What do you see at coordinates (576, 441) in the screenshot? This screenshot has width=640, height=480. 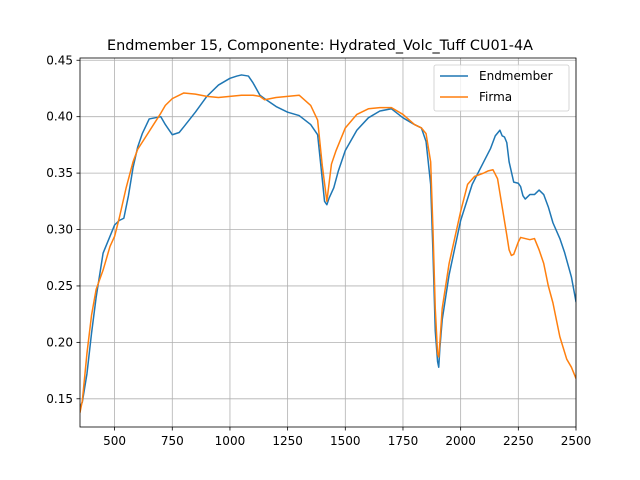 I see `x-tick-label: 2500` at bounding box center [576, 441].